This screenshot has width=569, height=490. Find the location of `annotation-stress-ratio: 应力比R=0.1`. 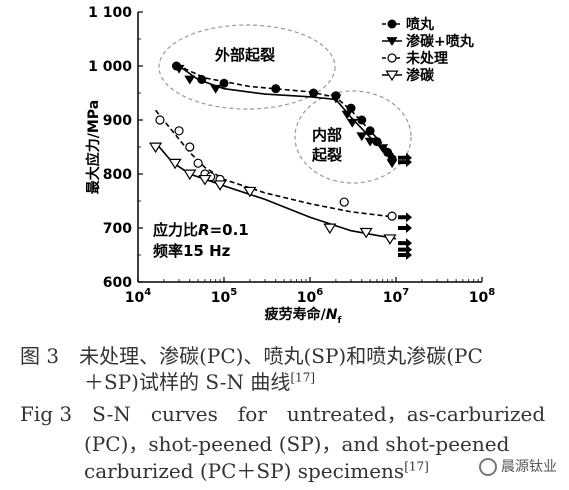

annotation-stress-ratio: 应力比R=0.1 is located at coordinates (201, 230).